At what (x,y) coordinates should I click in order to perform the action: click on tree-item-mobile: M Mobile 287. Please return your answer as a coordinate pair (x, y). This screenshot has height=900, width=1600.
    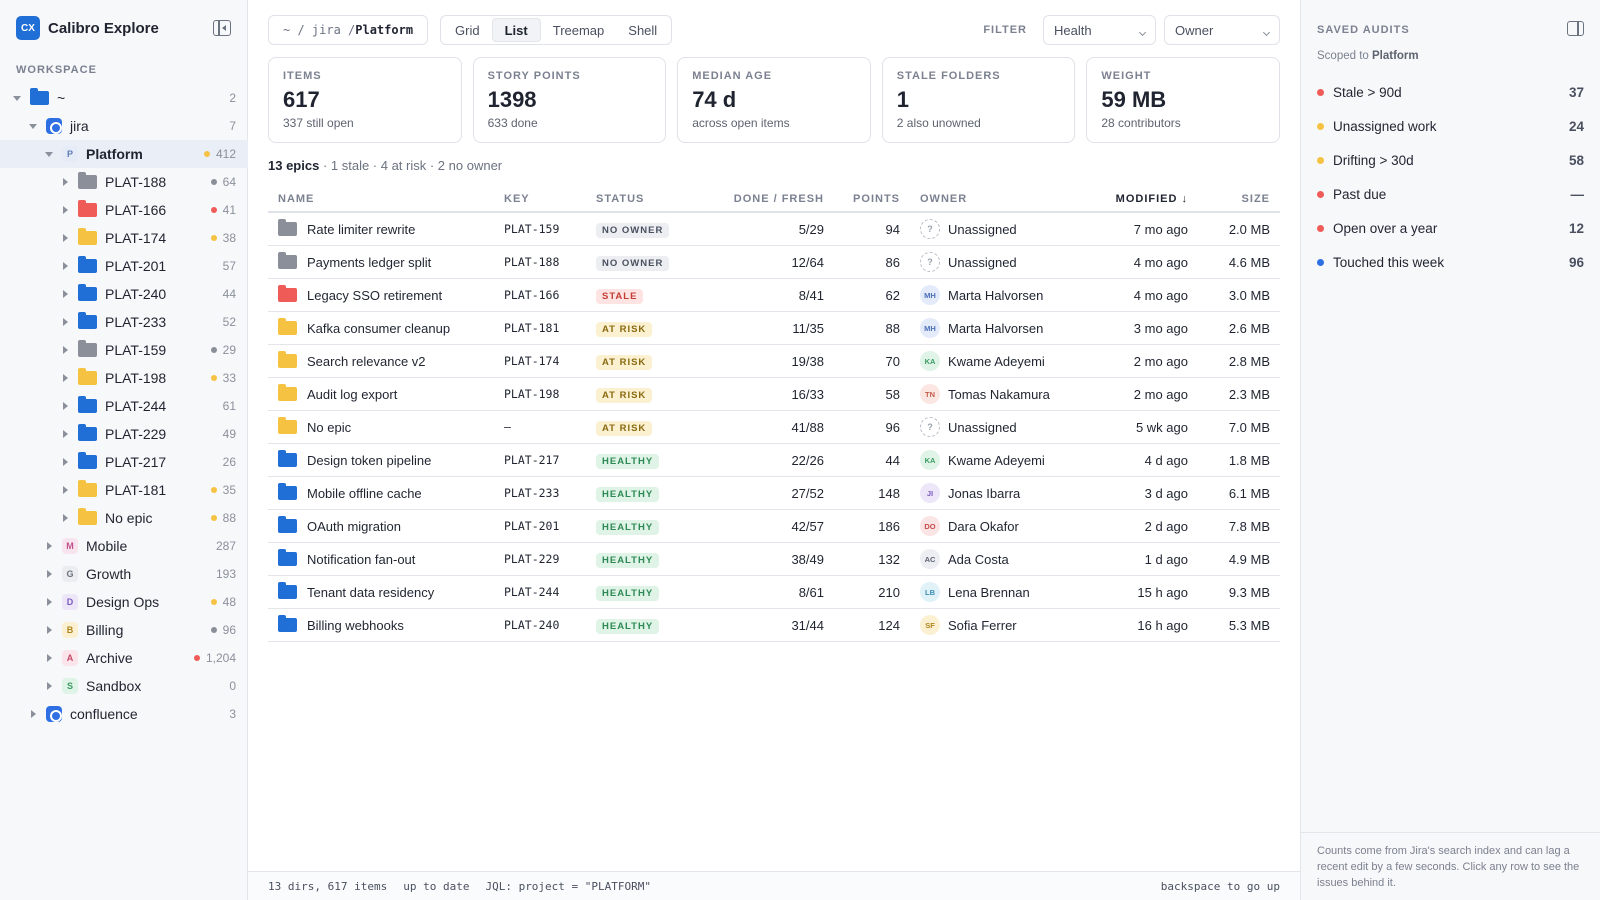
    Looking at the image, I should click on (124, 546).